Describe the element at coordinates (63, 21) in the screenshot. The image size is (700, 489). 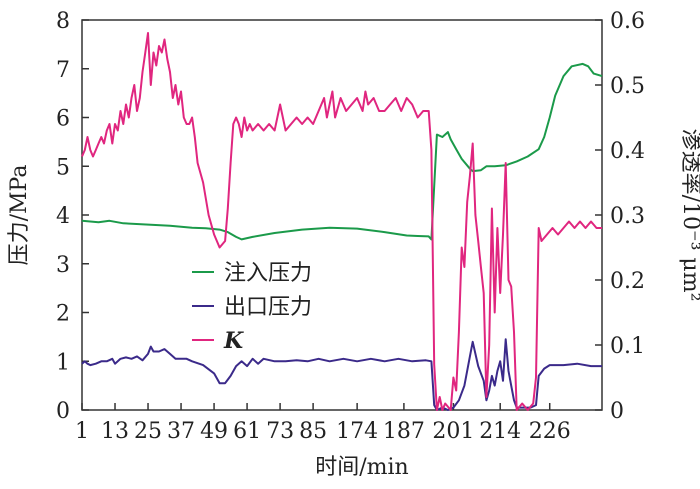
I see `y-left-tick-label: 8` at that location.